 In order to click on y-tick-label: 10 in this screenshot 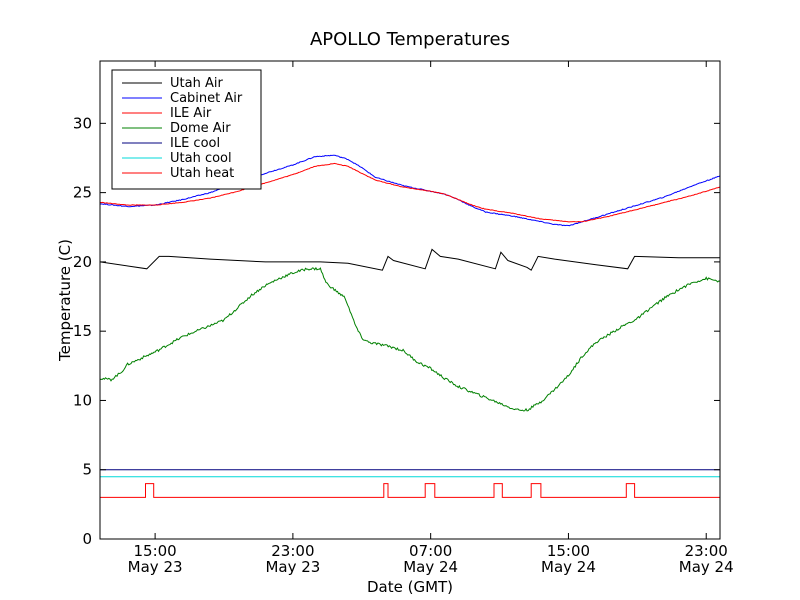, I will do `click(82, 400)`.